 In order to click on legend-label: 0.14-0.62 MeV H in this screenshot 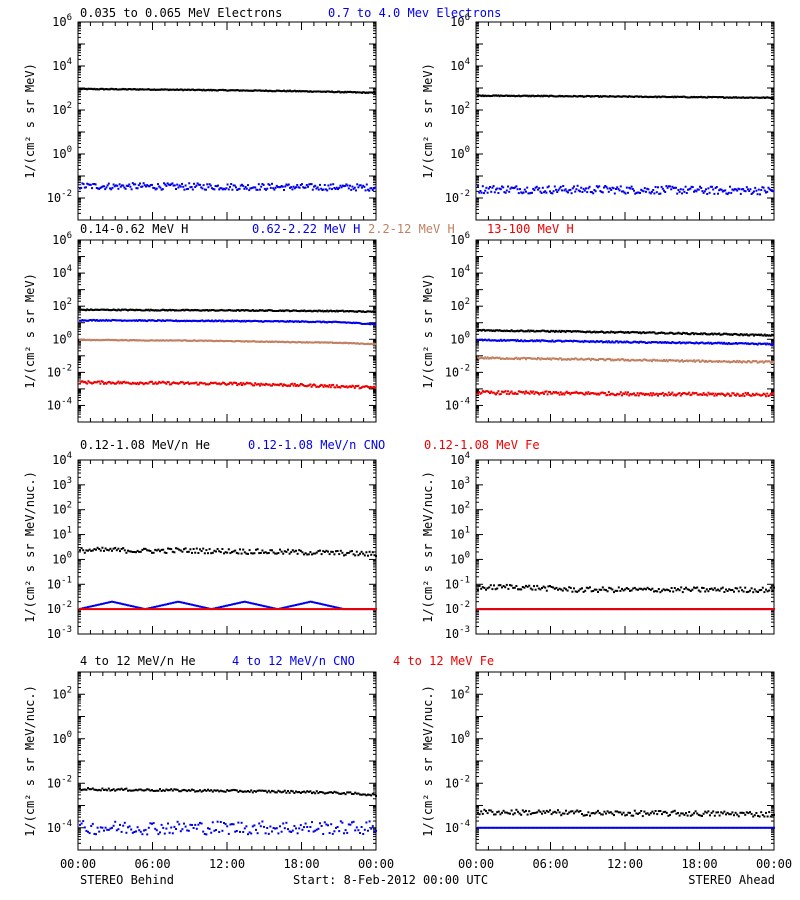, I will do `click(134, 229)`.